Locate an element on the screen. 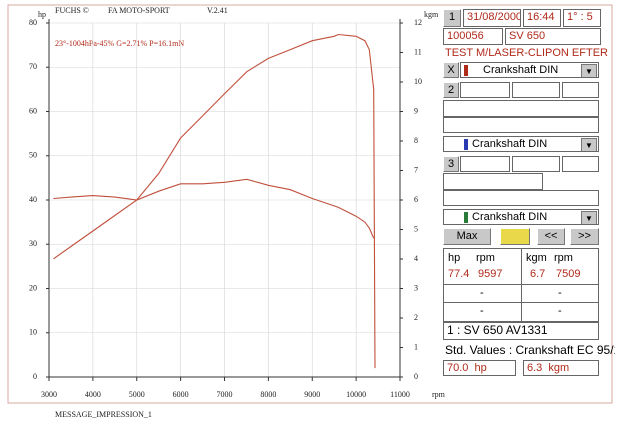 Image resolution: width=617 pixels, height=426 pixels. header: hp is located at coordinates (454, 258).